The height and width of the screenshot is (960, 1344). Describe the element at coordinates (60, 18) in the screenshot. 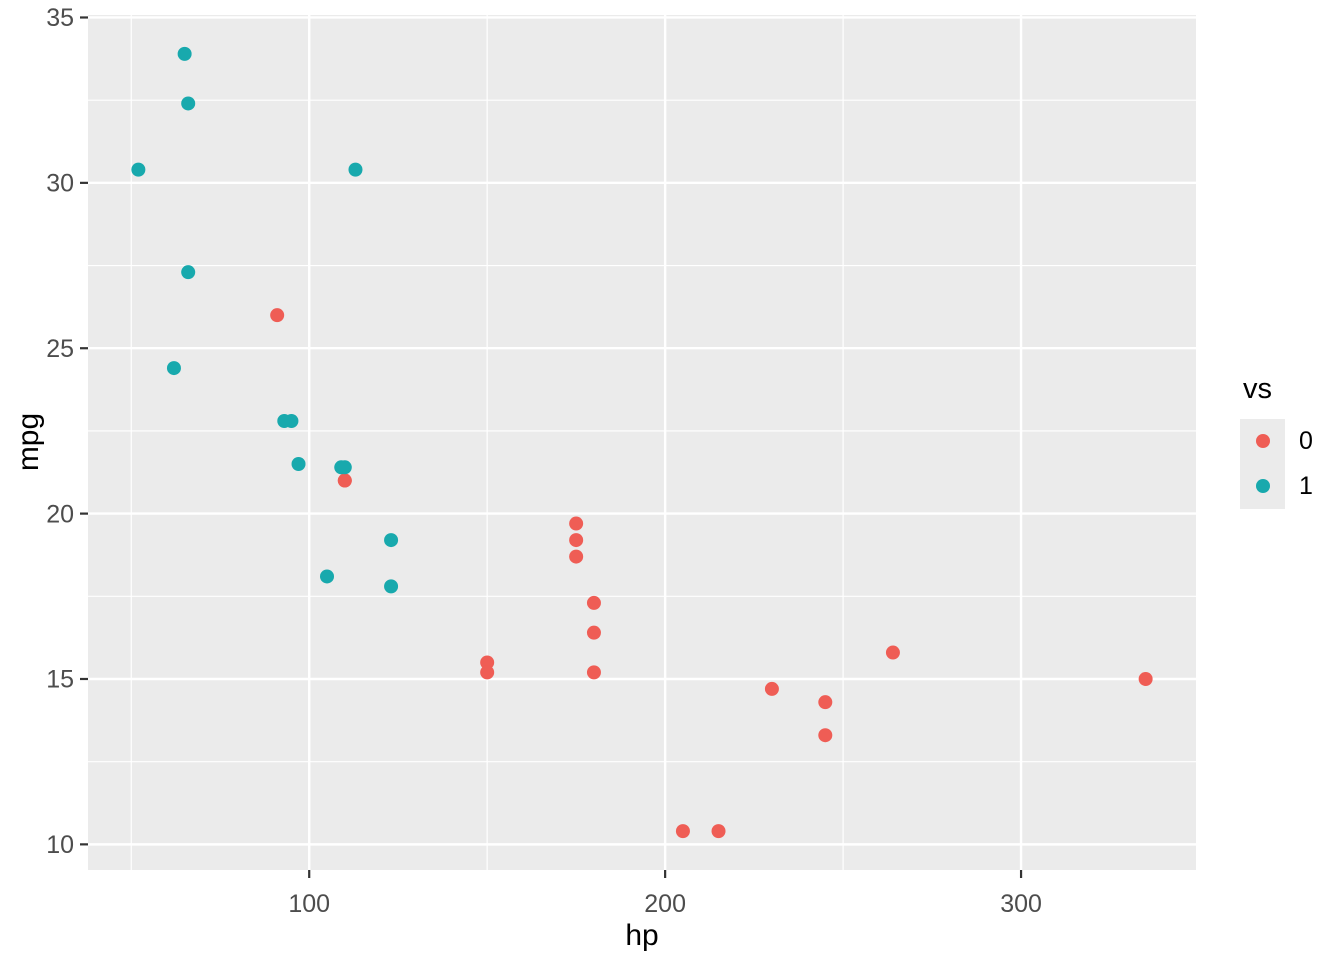

I see `y-tick-label: 35` at that location.